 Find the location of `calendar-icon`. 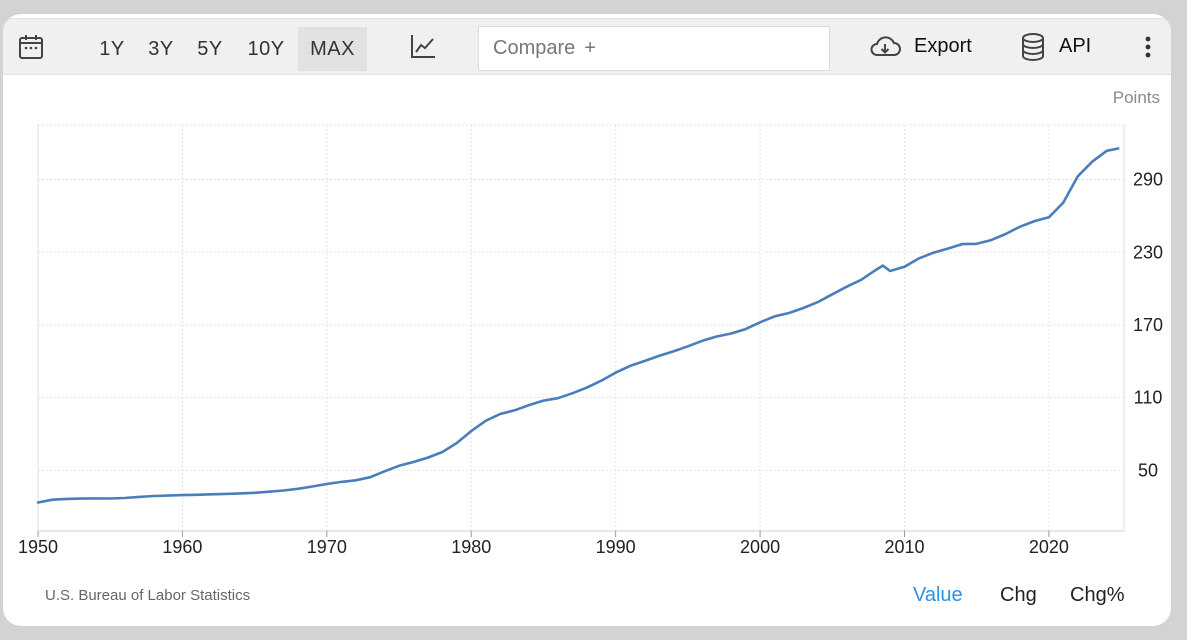

calendar-icon is located at coordinates (31, 46).